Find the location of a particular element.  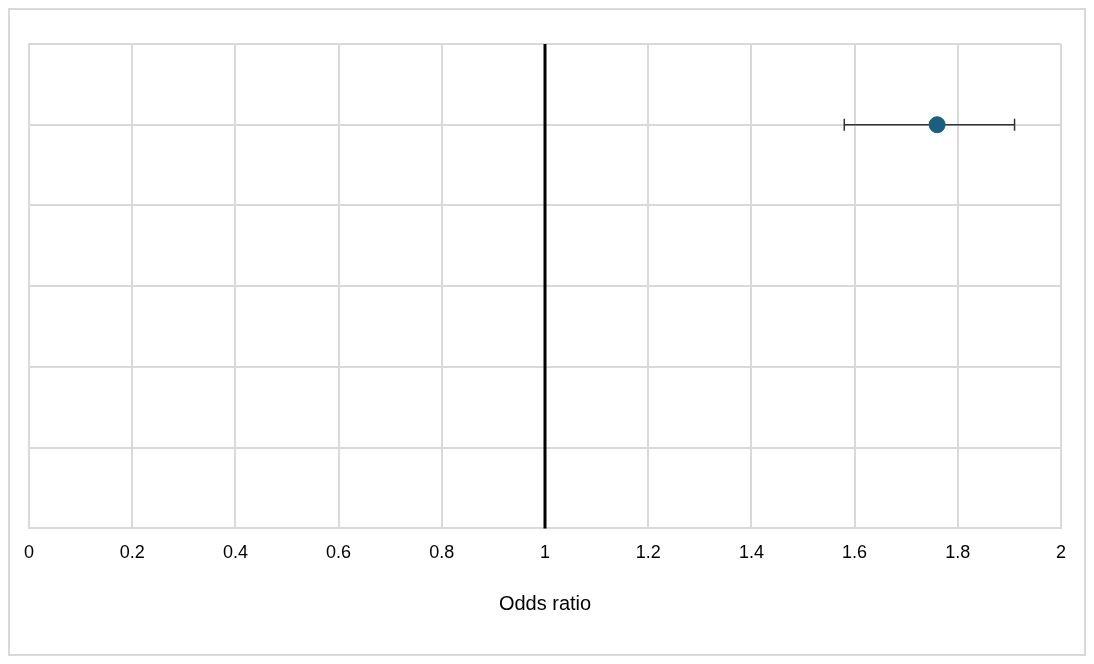

x-tick-label: 1.8 is located at coordinates (958, 552).